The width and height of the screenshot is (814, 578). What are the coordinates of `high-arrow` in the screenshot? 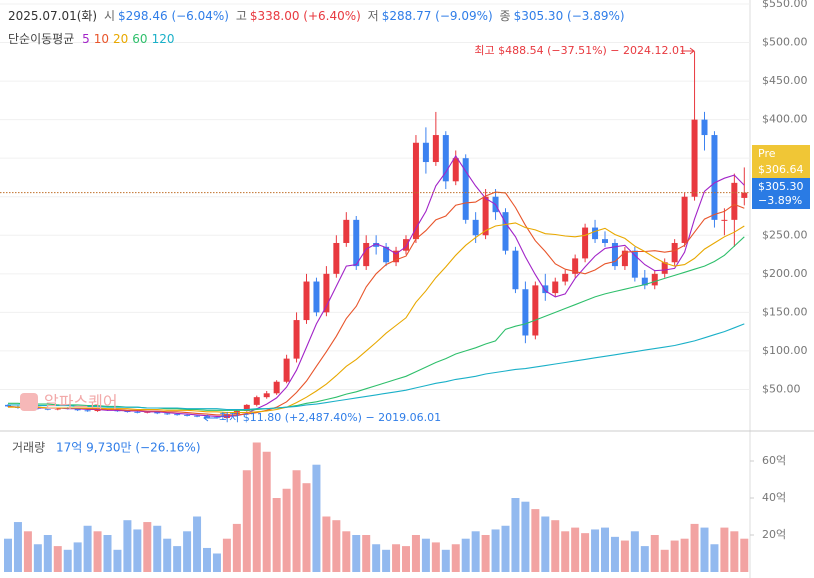 It's located at (688, 51).